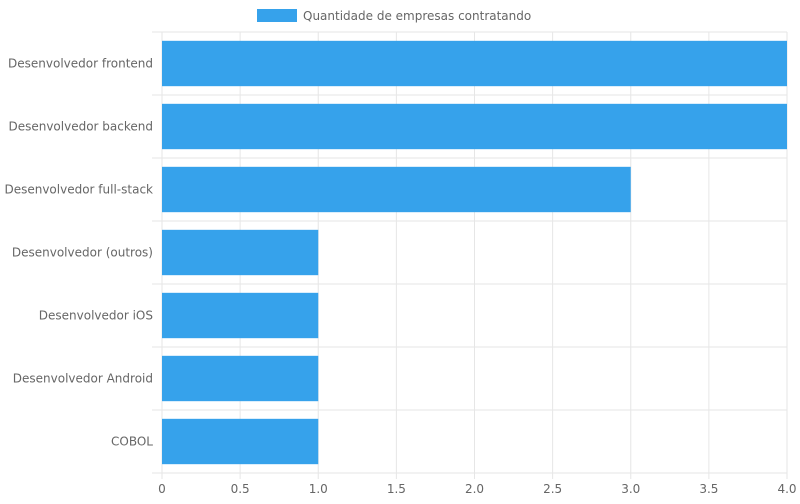 The height and width of the screenshot is (504, 800). What do you see at coordinates (277, 15) in the screenshot?
I see `legend-swatch` at bounding box center [277, 15].